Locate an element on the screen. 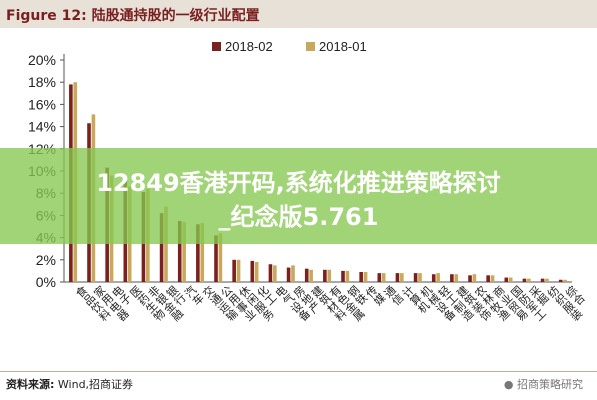  source-label: 资料来源: is located at coordinates (30, 384).